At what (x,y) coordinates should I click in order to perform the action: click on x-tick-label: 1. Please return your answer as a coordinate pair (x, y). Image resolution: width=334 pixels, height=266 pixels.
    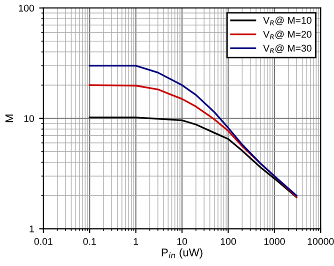
    Looking at the image, I should click on (136, 241).